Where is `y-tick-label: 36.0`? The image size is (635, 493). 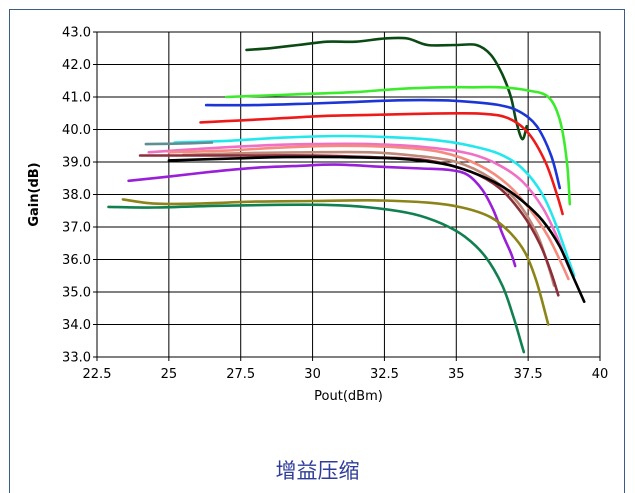 y-tick-label: 36.0 is located at coordinates (76, 260).